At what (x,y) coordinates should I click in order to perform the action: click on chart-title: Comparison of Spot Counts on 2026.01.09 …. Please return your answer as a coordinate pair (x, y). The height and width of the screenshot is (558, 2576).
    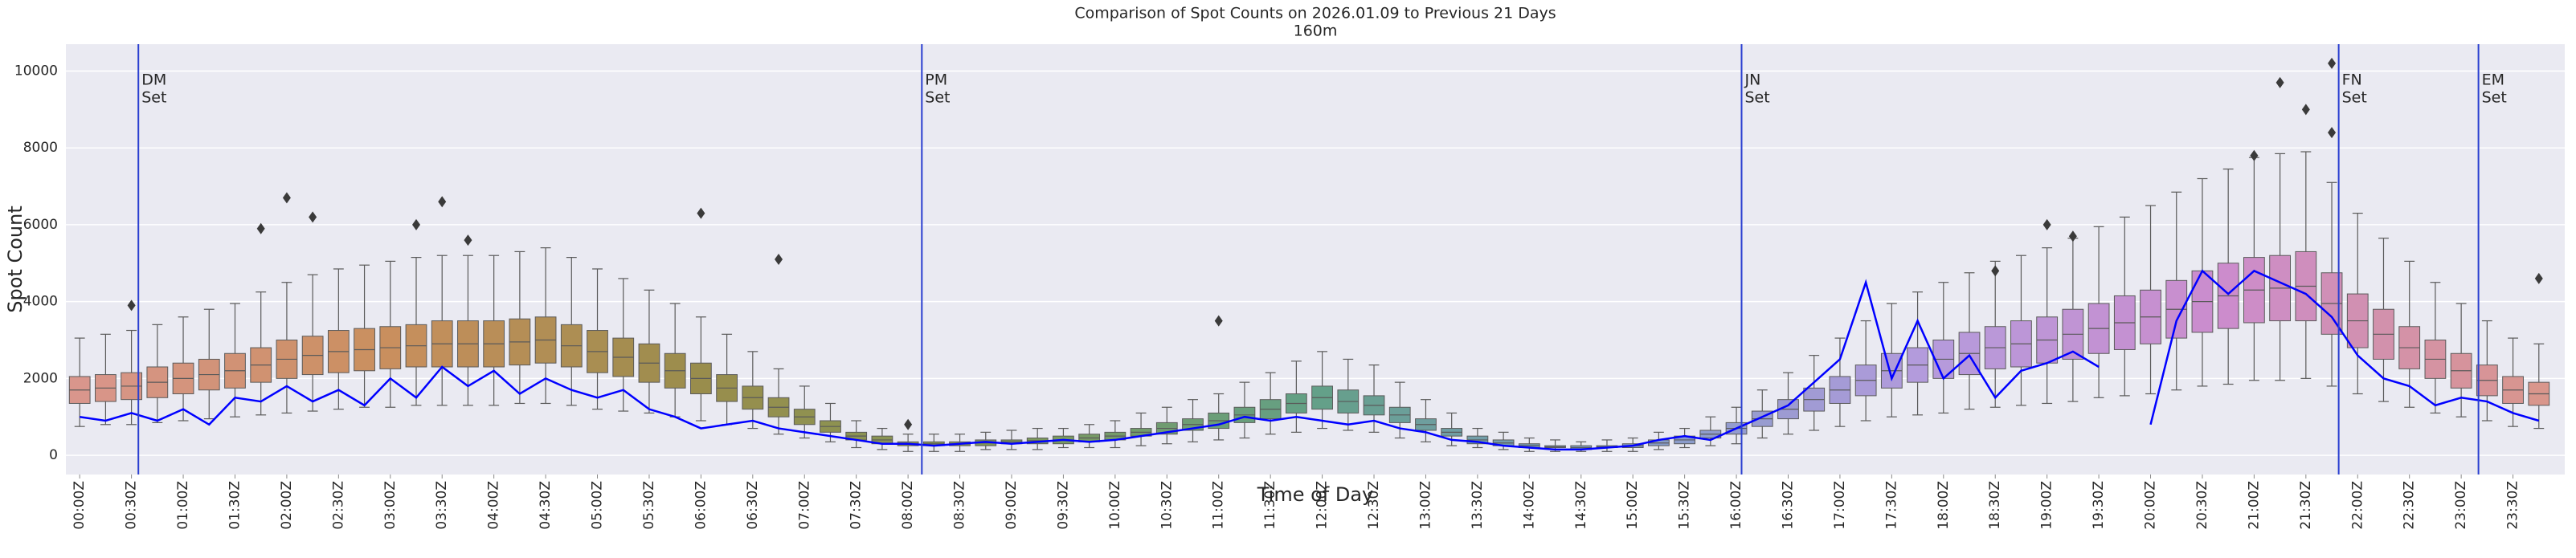
    Looking at the image, I should click on (1315, 13).